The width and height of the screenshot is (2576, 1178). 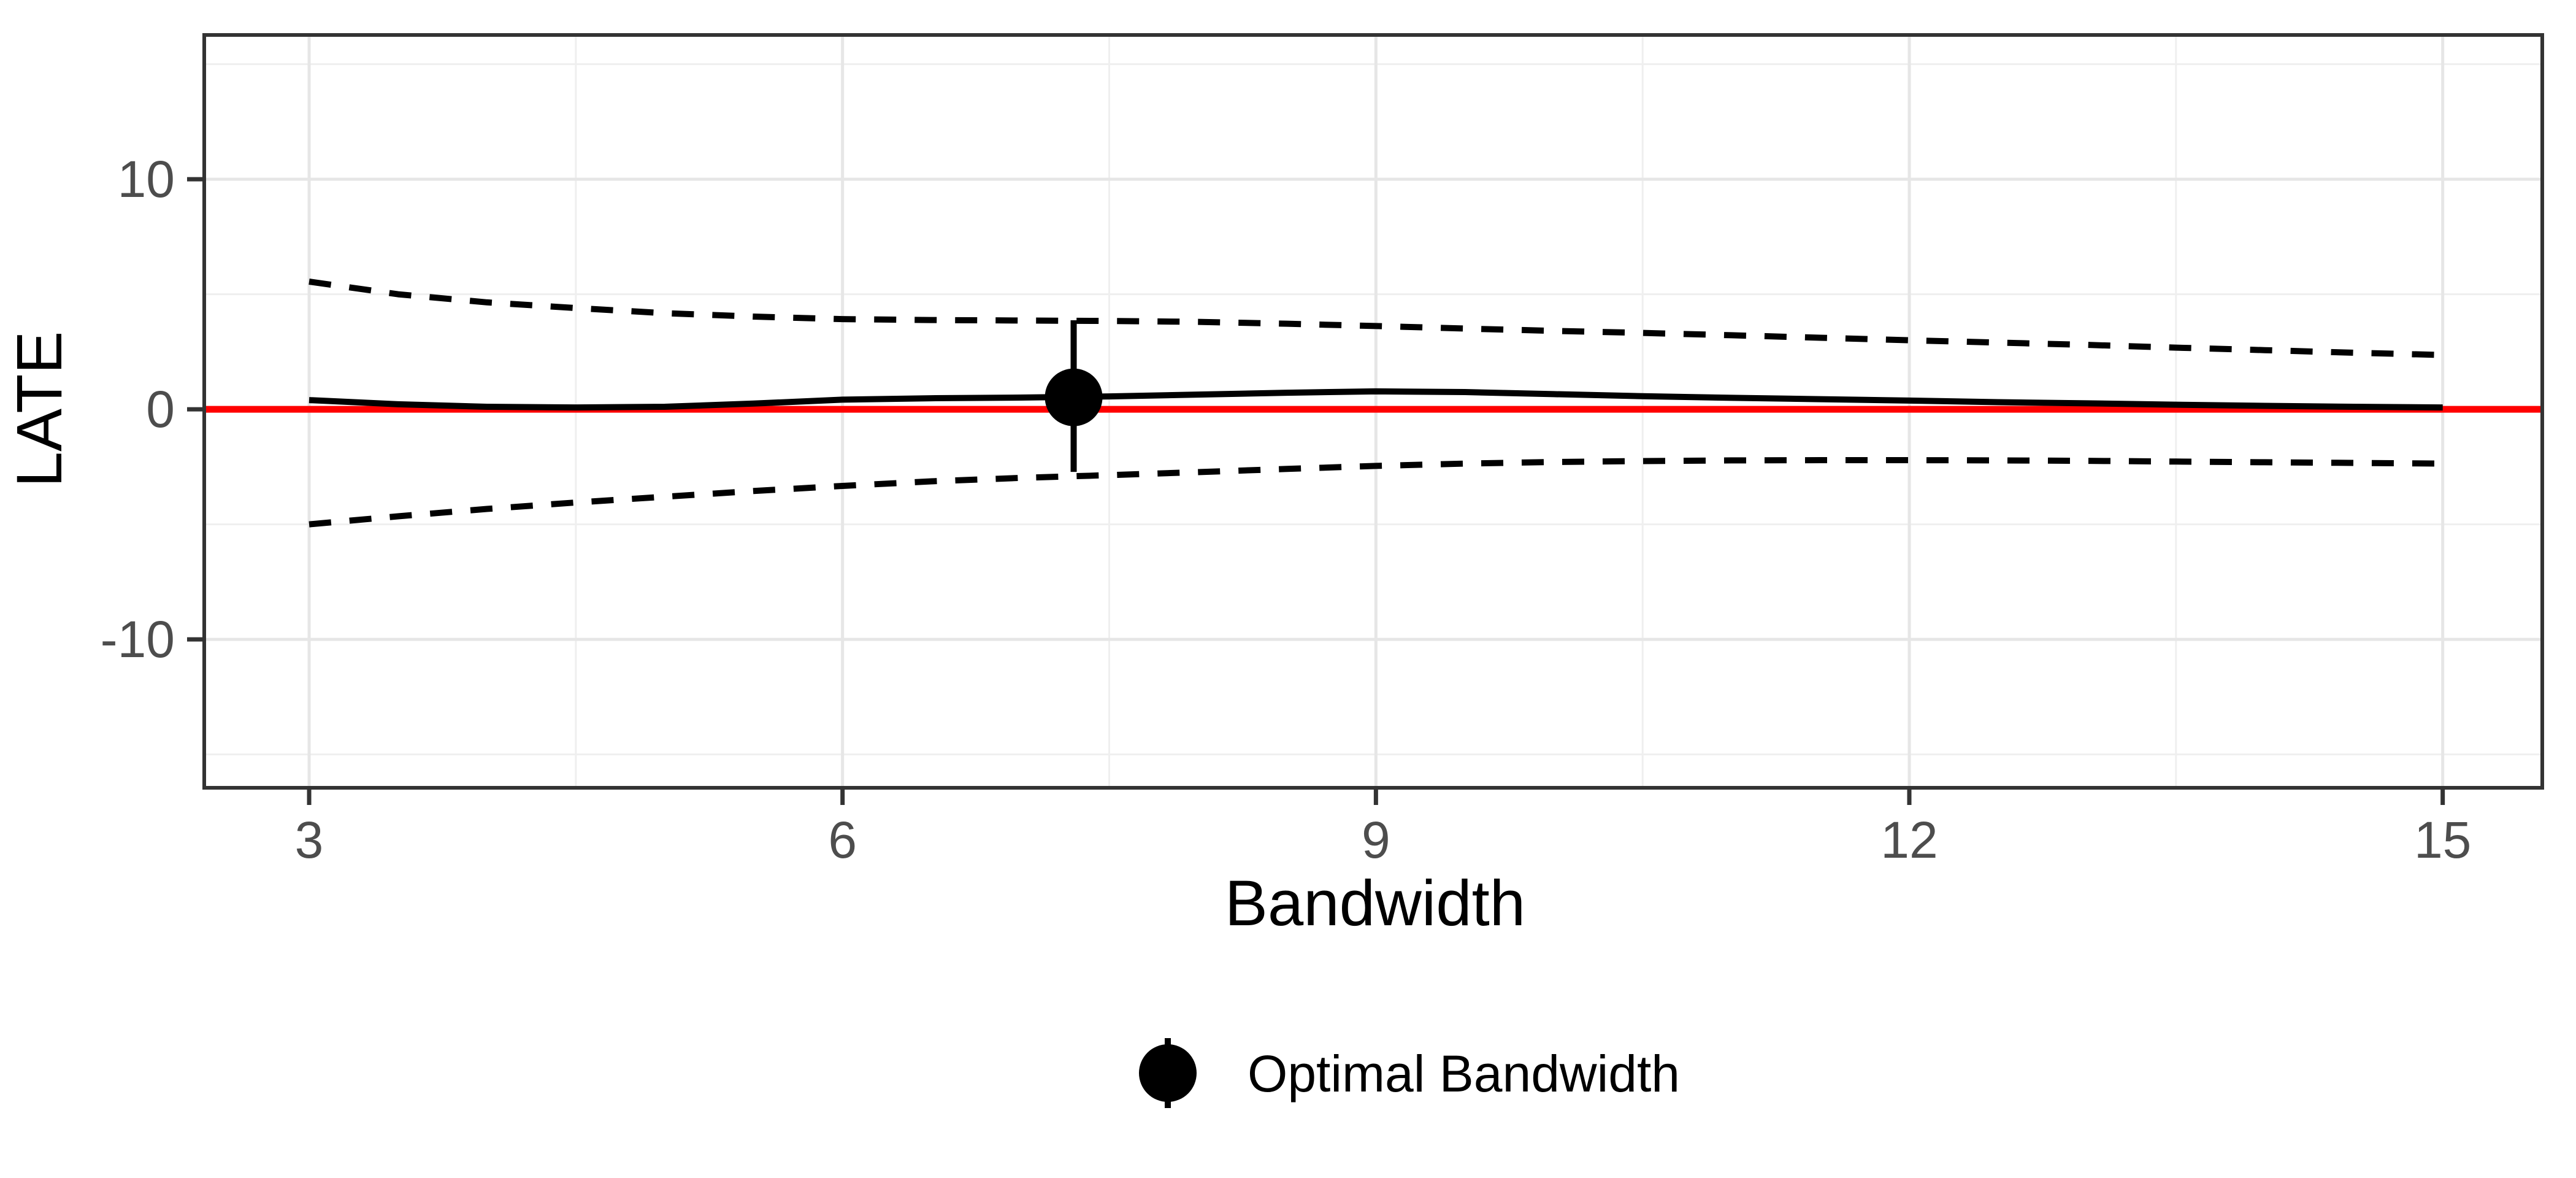 I want to click on legend-item-label: Optimal Bandwidth, so click(x=1464, y=1074).